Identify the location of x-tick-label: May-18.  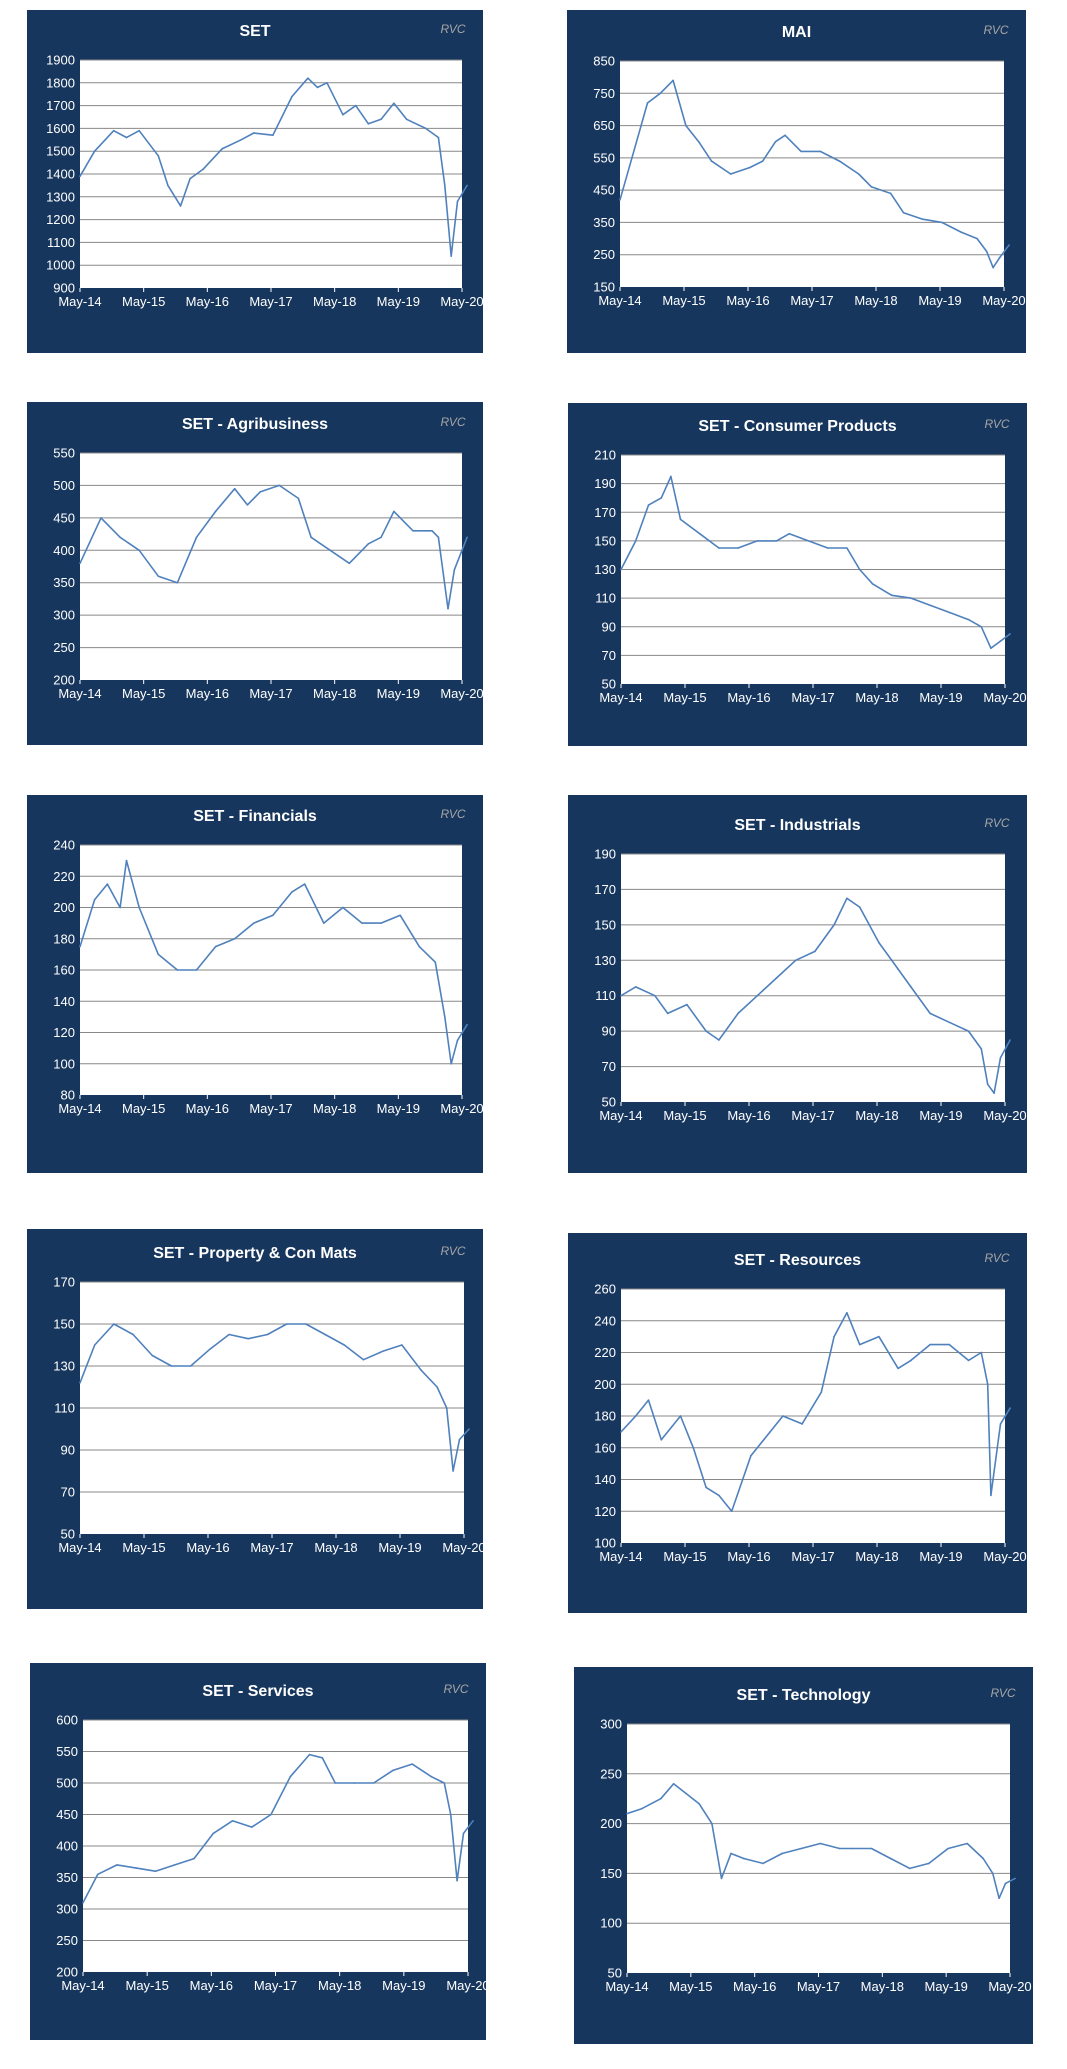
(876, 1556).